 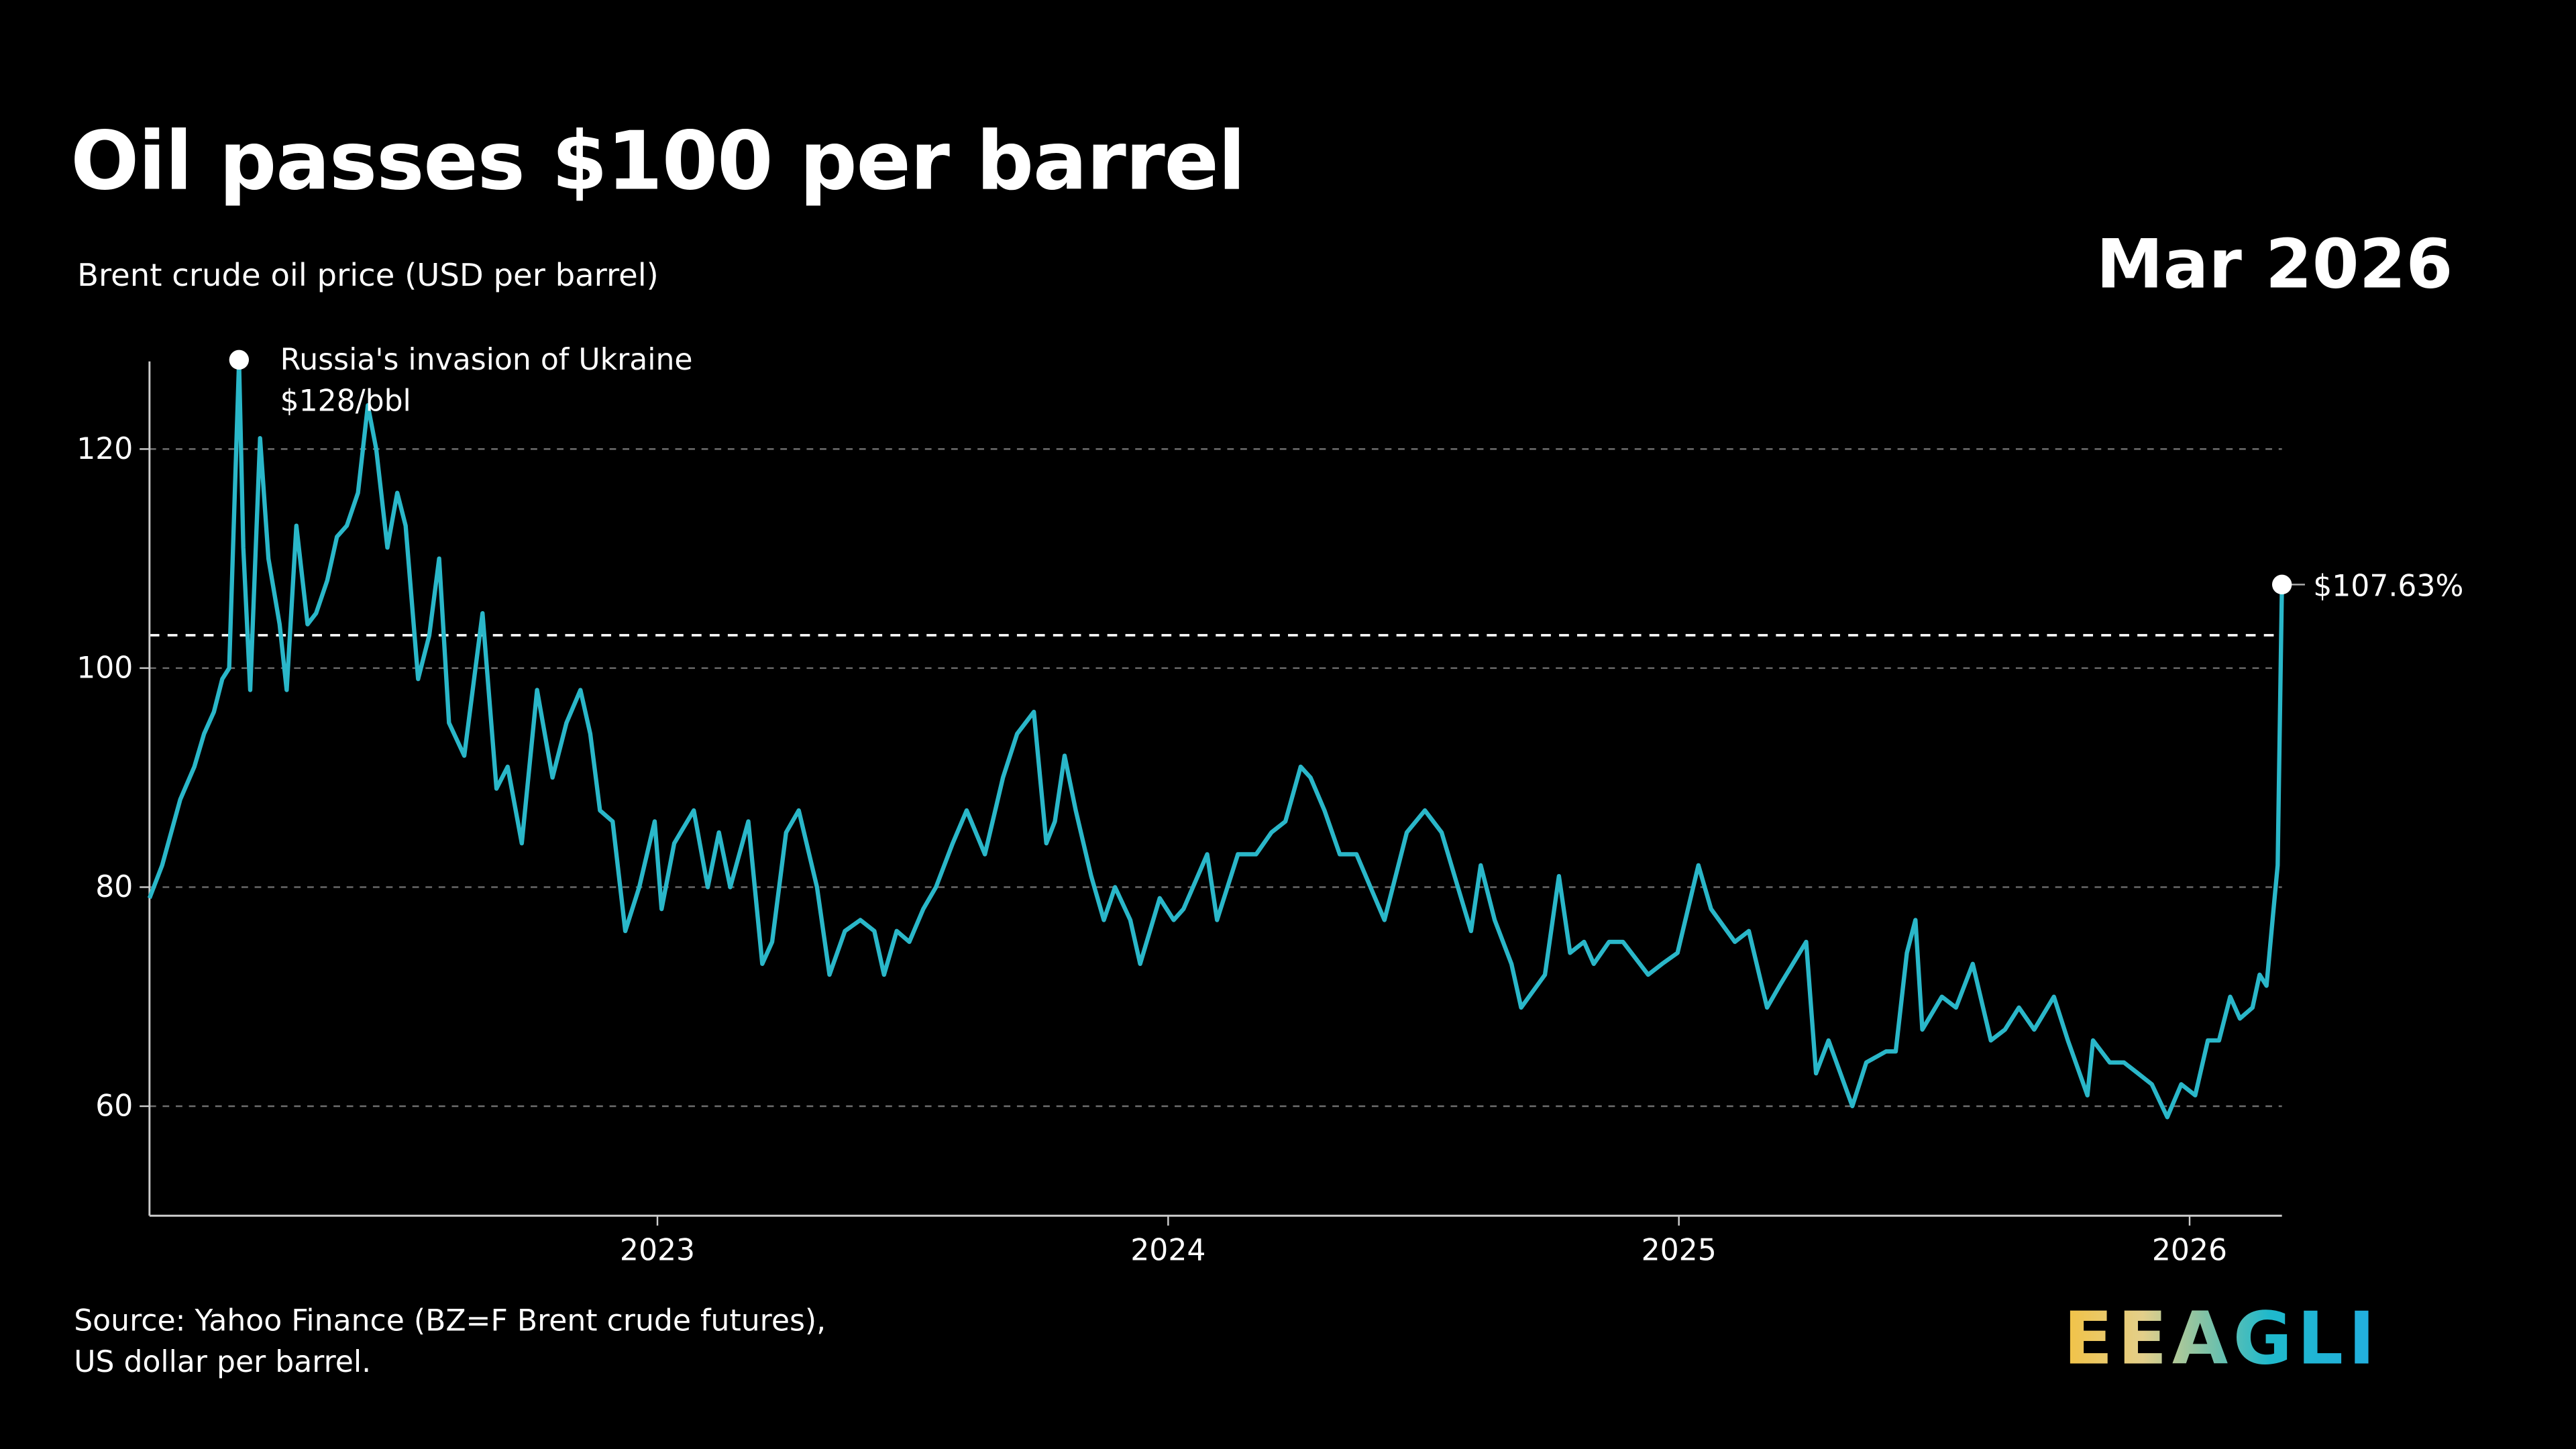 What do you see at coordinates (658, 162) in the screenshot?
I see `page-title: Oil passes $100 per barrel` at bounding box center [658, 162].